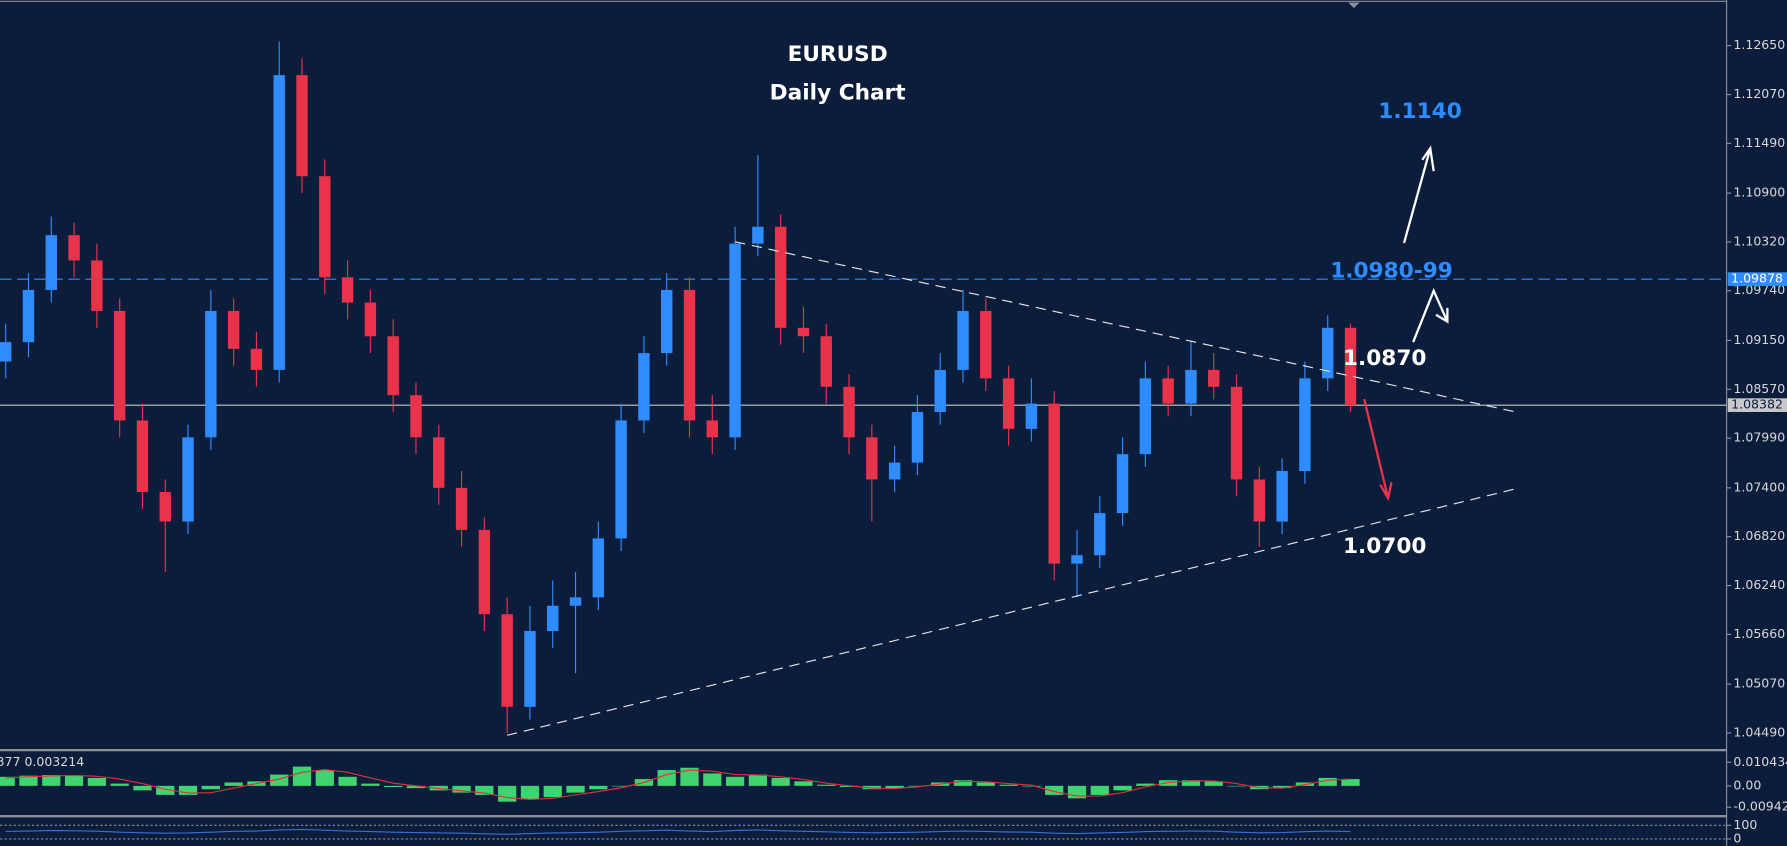 This screenshot has width=1787, height=846. What do you see at coordinates (1354, 5) in the screenshot?
I see `shift-marker` at bounding box center [1354, 5].